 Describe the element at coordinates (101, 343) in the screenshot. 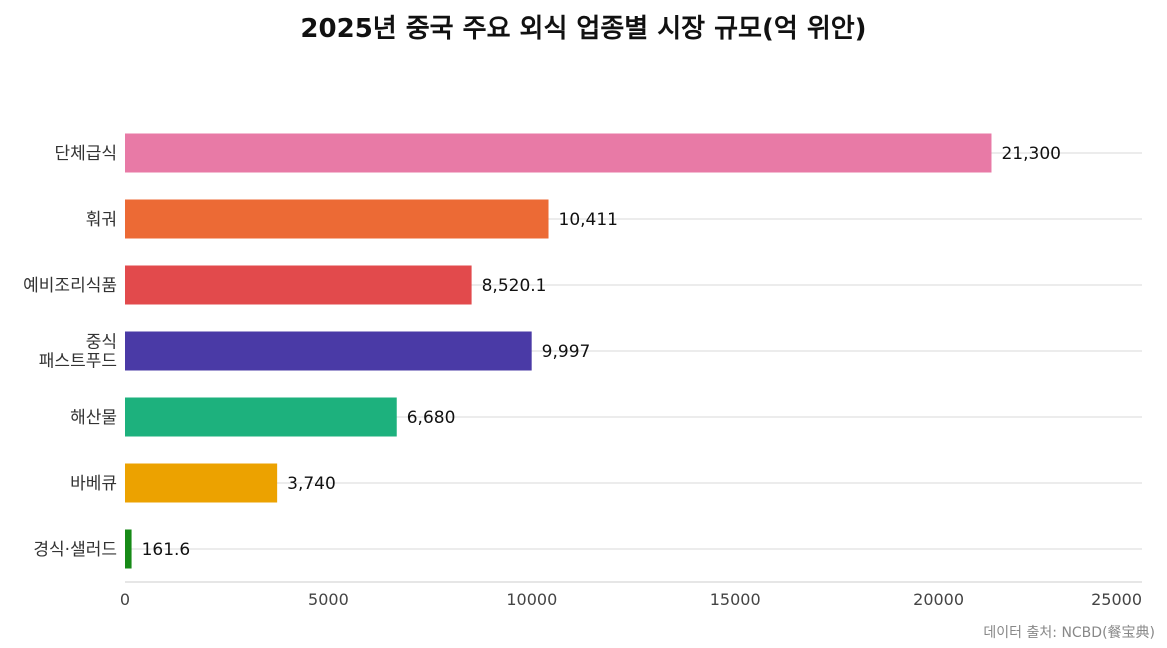

I see `category-label: 중식` at that location.